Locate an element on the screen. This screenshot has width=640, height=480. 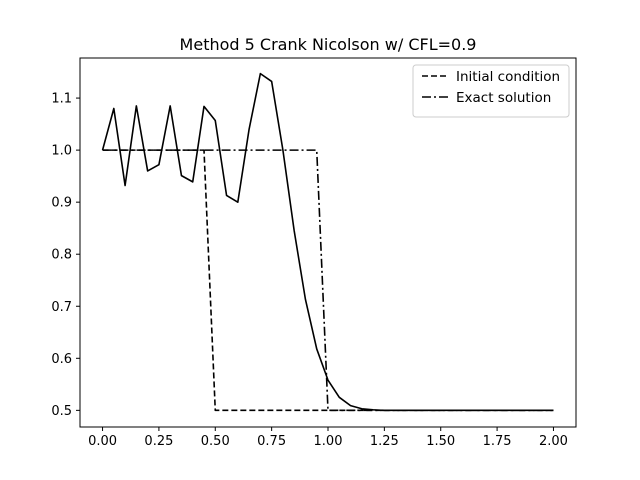
legend: Initial condition Exact solution is located at coordinates (491, 91).